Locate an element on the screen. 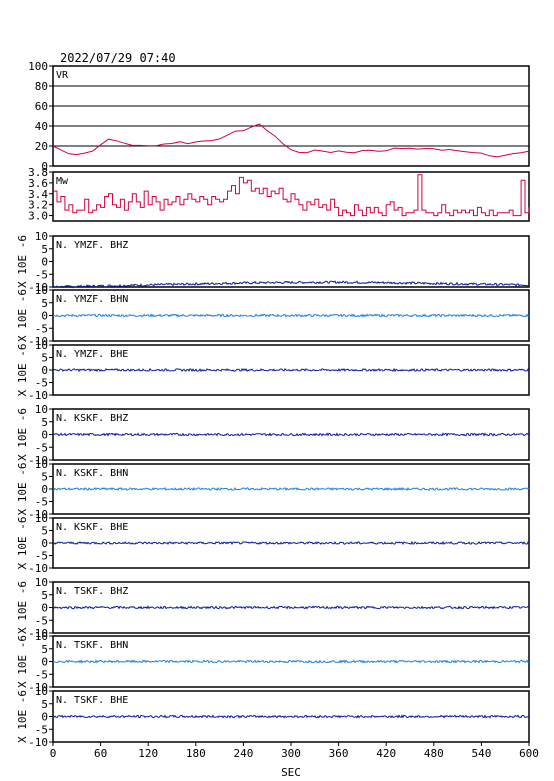 The height and width of the screenshot is (781, 554). panel-label: N. YMZF. BHN is located at coordinates (92, 299).